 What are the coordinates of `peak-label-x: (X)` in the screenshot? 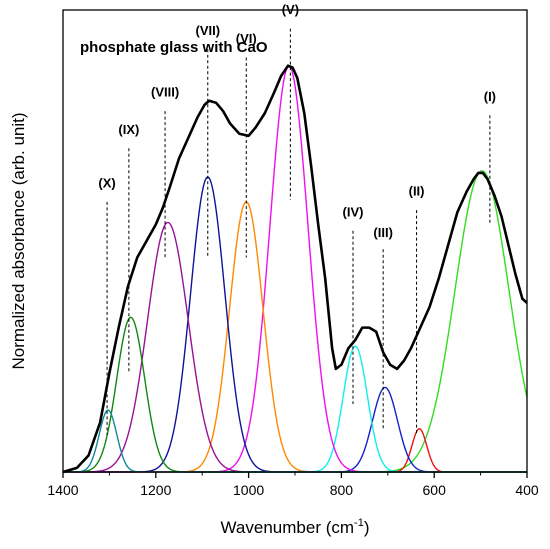 It's located at (106, 182).